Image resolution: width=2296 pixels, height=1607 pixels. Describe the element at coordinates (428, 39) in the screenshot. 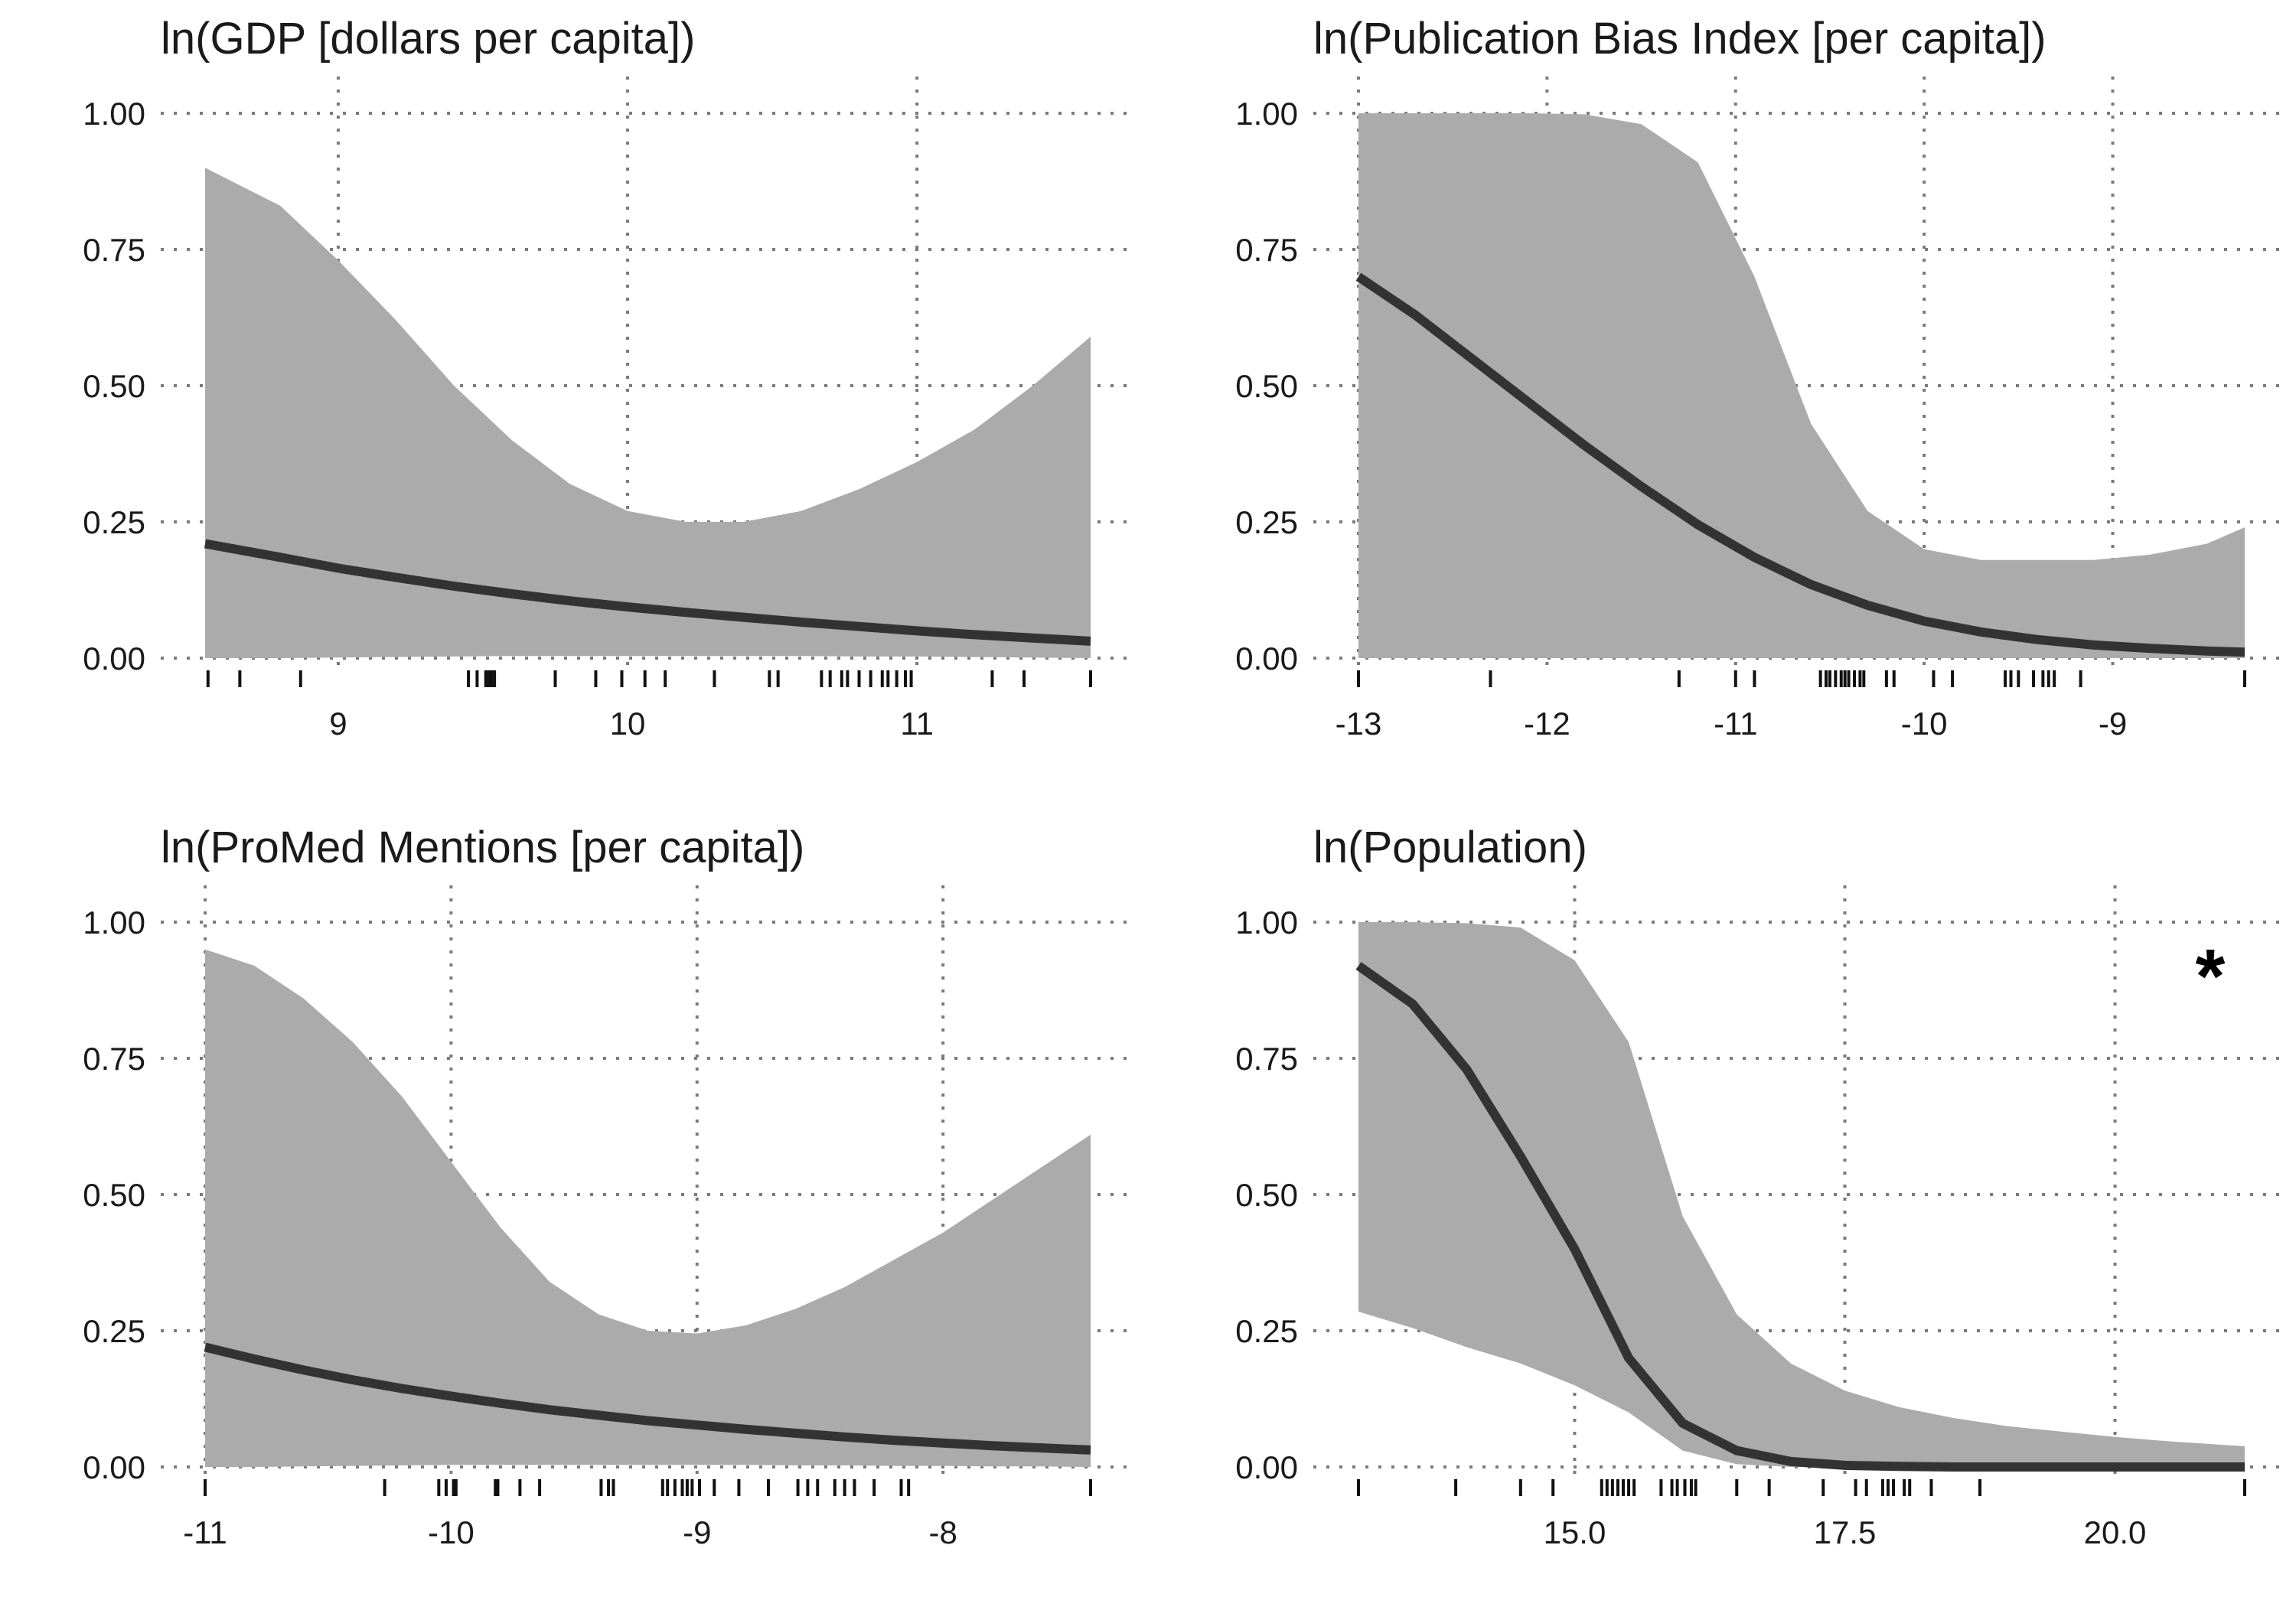

I see `panel-title: ln(GDP [dollars per capita])` at that location.